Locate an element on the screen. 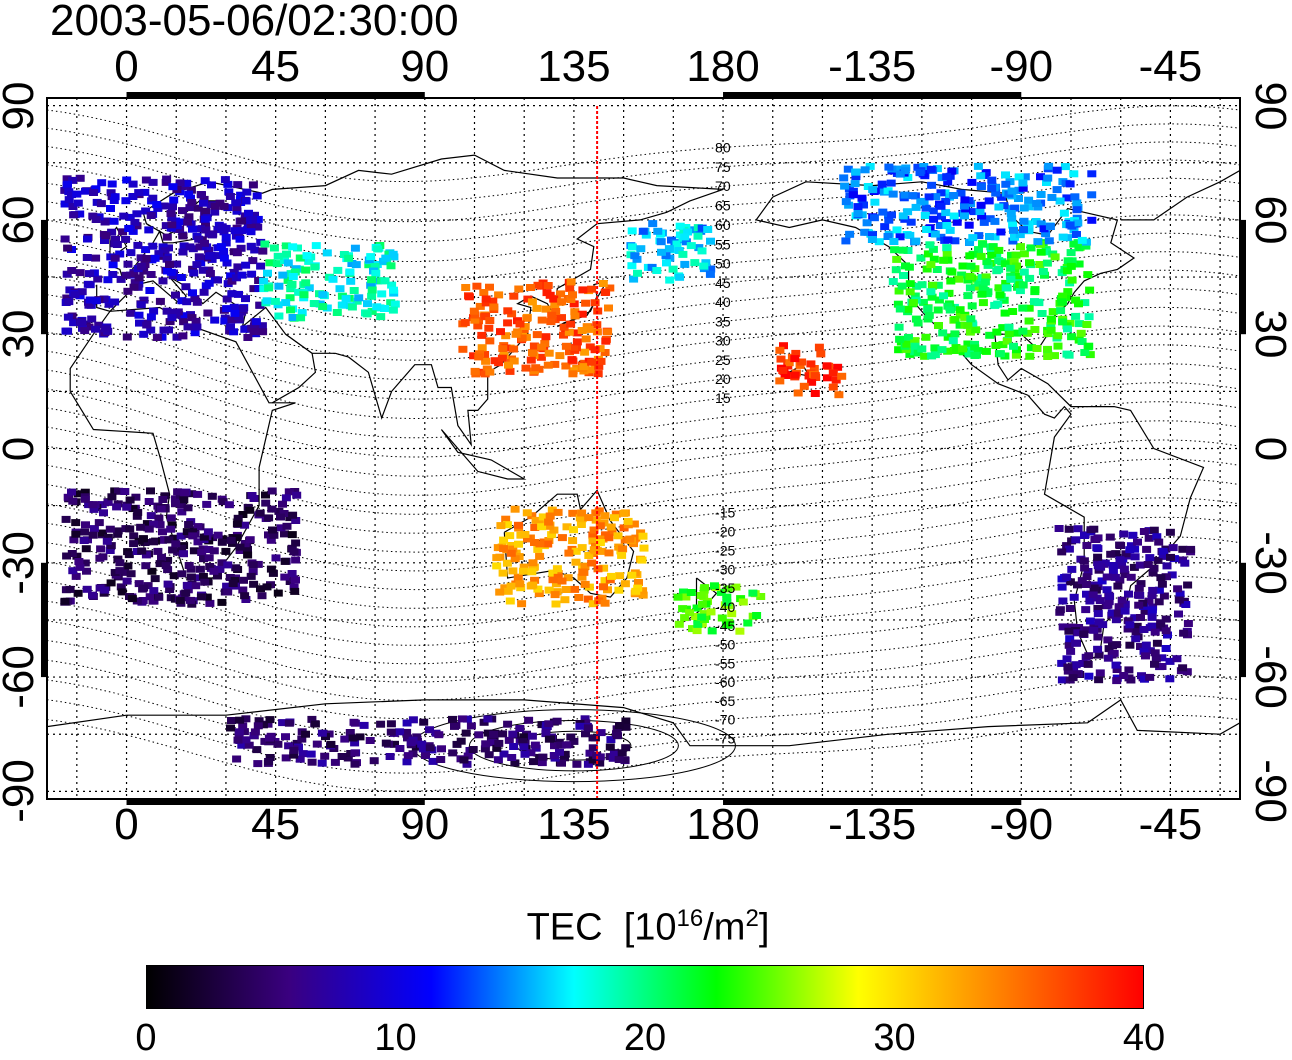 The height and width of the screenshot is (1060, 1292). edge-bar-right is located at coordinates (1243, 620).